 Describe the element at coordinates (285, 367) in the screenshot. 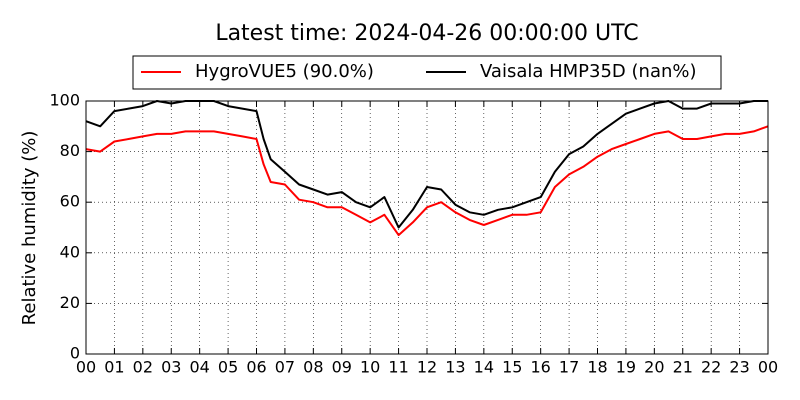

I see `x-tick-label: 07` at that location.